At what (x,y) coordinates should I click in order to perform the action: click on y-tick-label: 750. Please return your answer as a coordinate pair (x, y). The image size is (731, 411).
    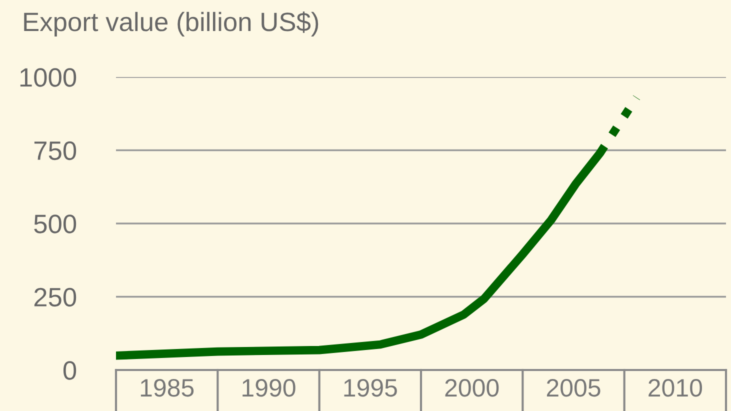
    Looking at the image, I should click on (55, 150).